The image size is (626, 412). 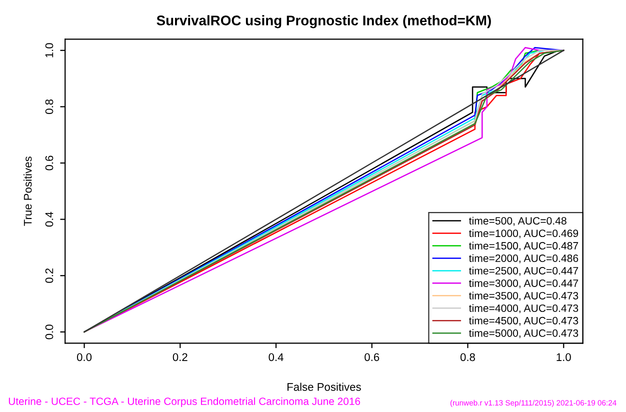 I want to click on y-axis-title: True Positives, so click(x=28, y=191).